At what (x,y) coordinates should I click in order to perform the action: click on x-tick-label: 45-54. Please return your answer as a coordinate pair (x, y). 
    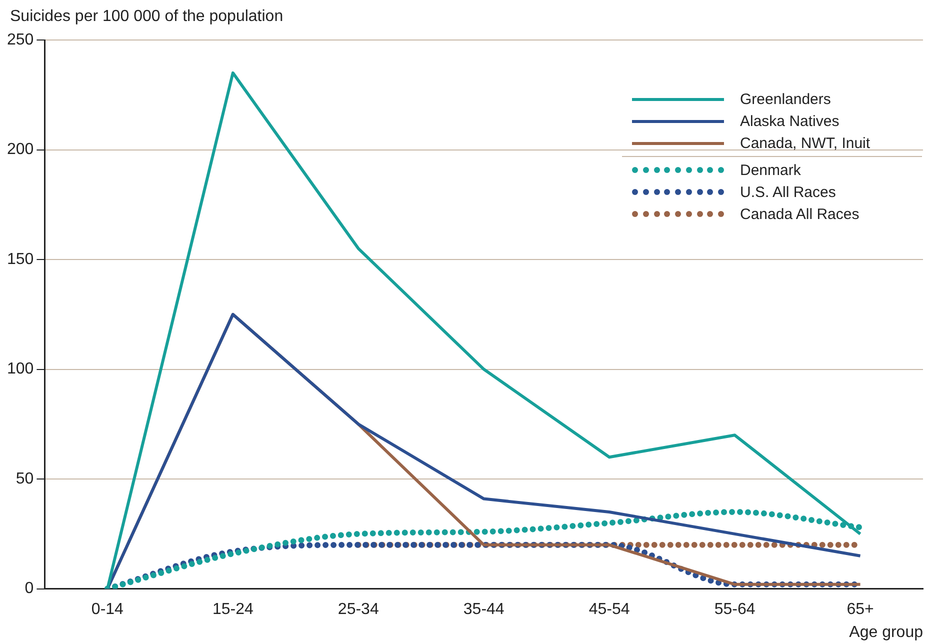
    Looking at the image, I should click on (609, 609).